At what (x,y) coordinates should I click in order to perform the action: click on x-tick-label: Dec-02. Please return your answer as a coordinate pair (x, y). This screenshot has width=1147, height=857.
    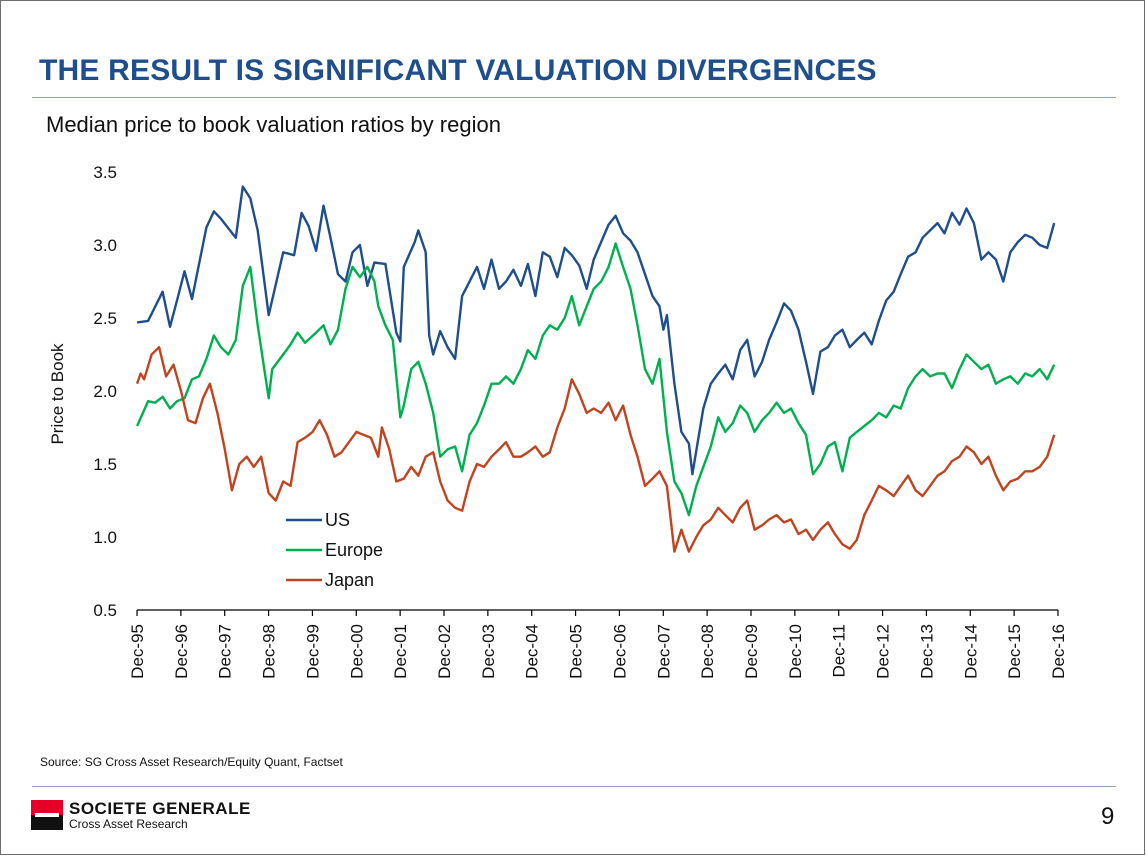
    Looking at the image, I should click on (444, 651).